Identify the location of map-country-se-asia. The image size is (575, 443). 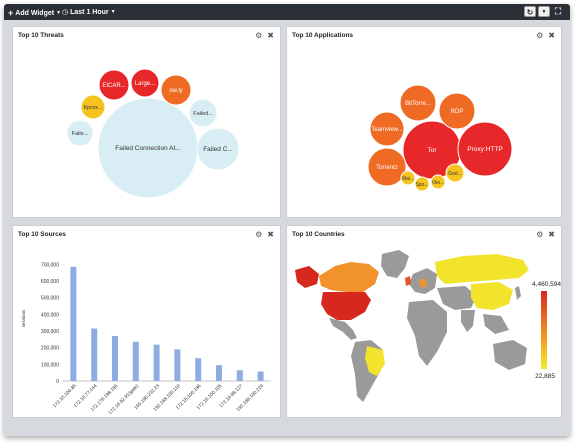
(496, 324).